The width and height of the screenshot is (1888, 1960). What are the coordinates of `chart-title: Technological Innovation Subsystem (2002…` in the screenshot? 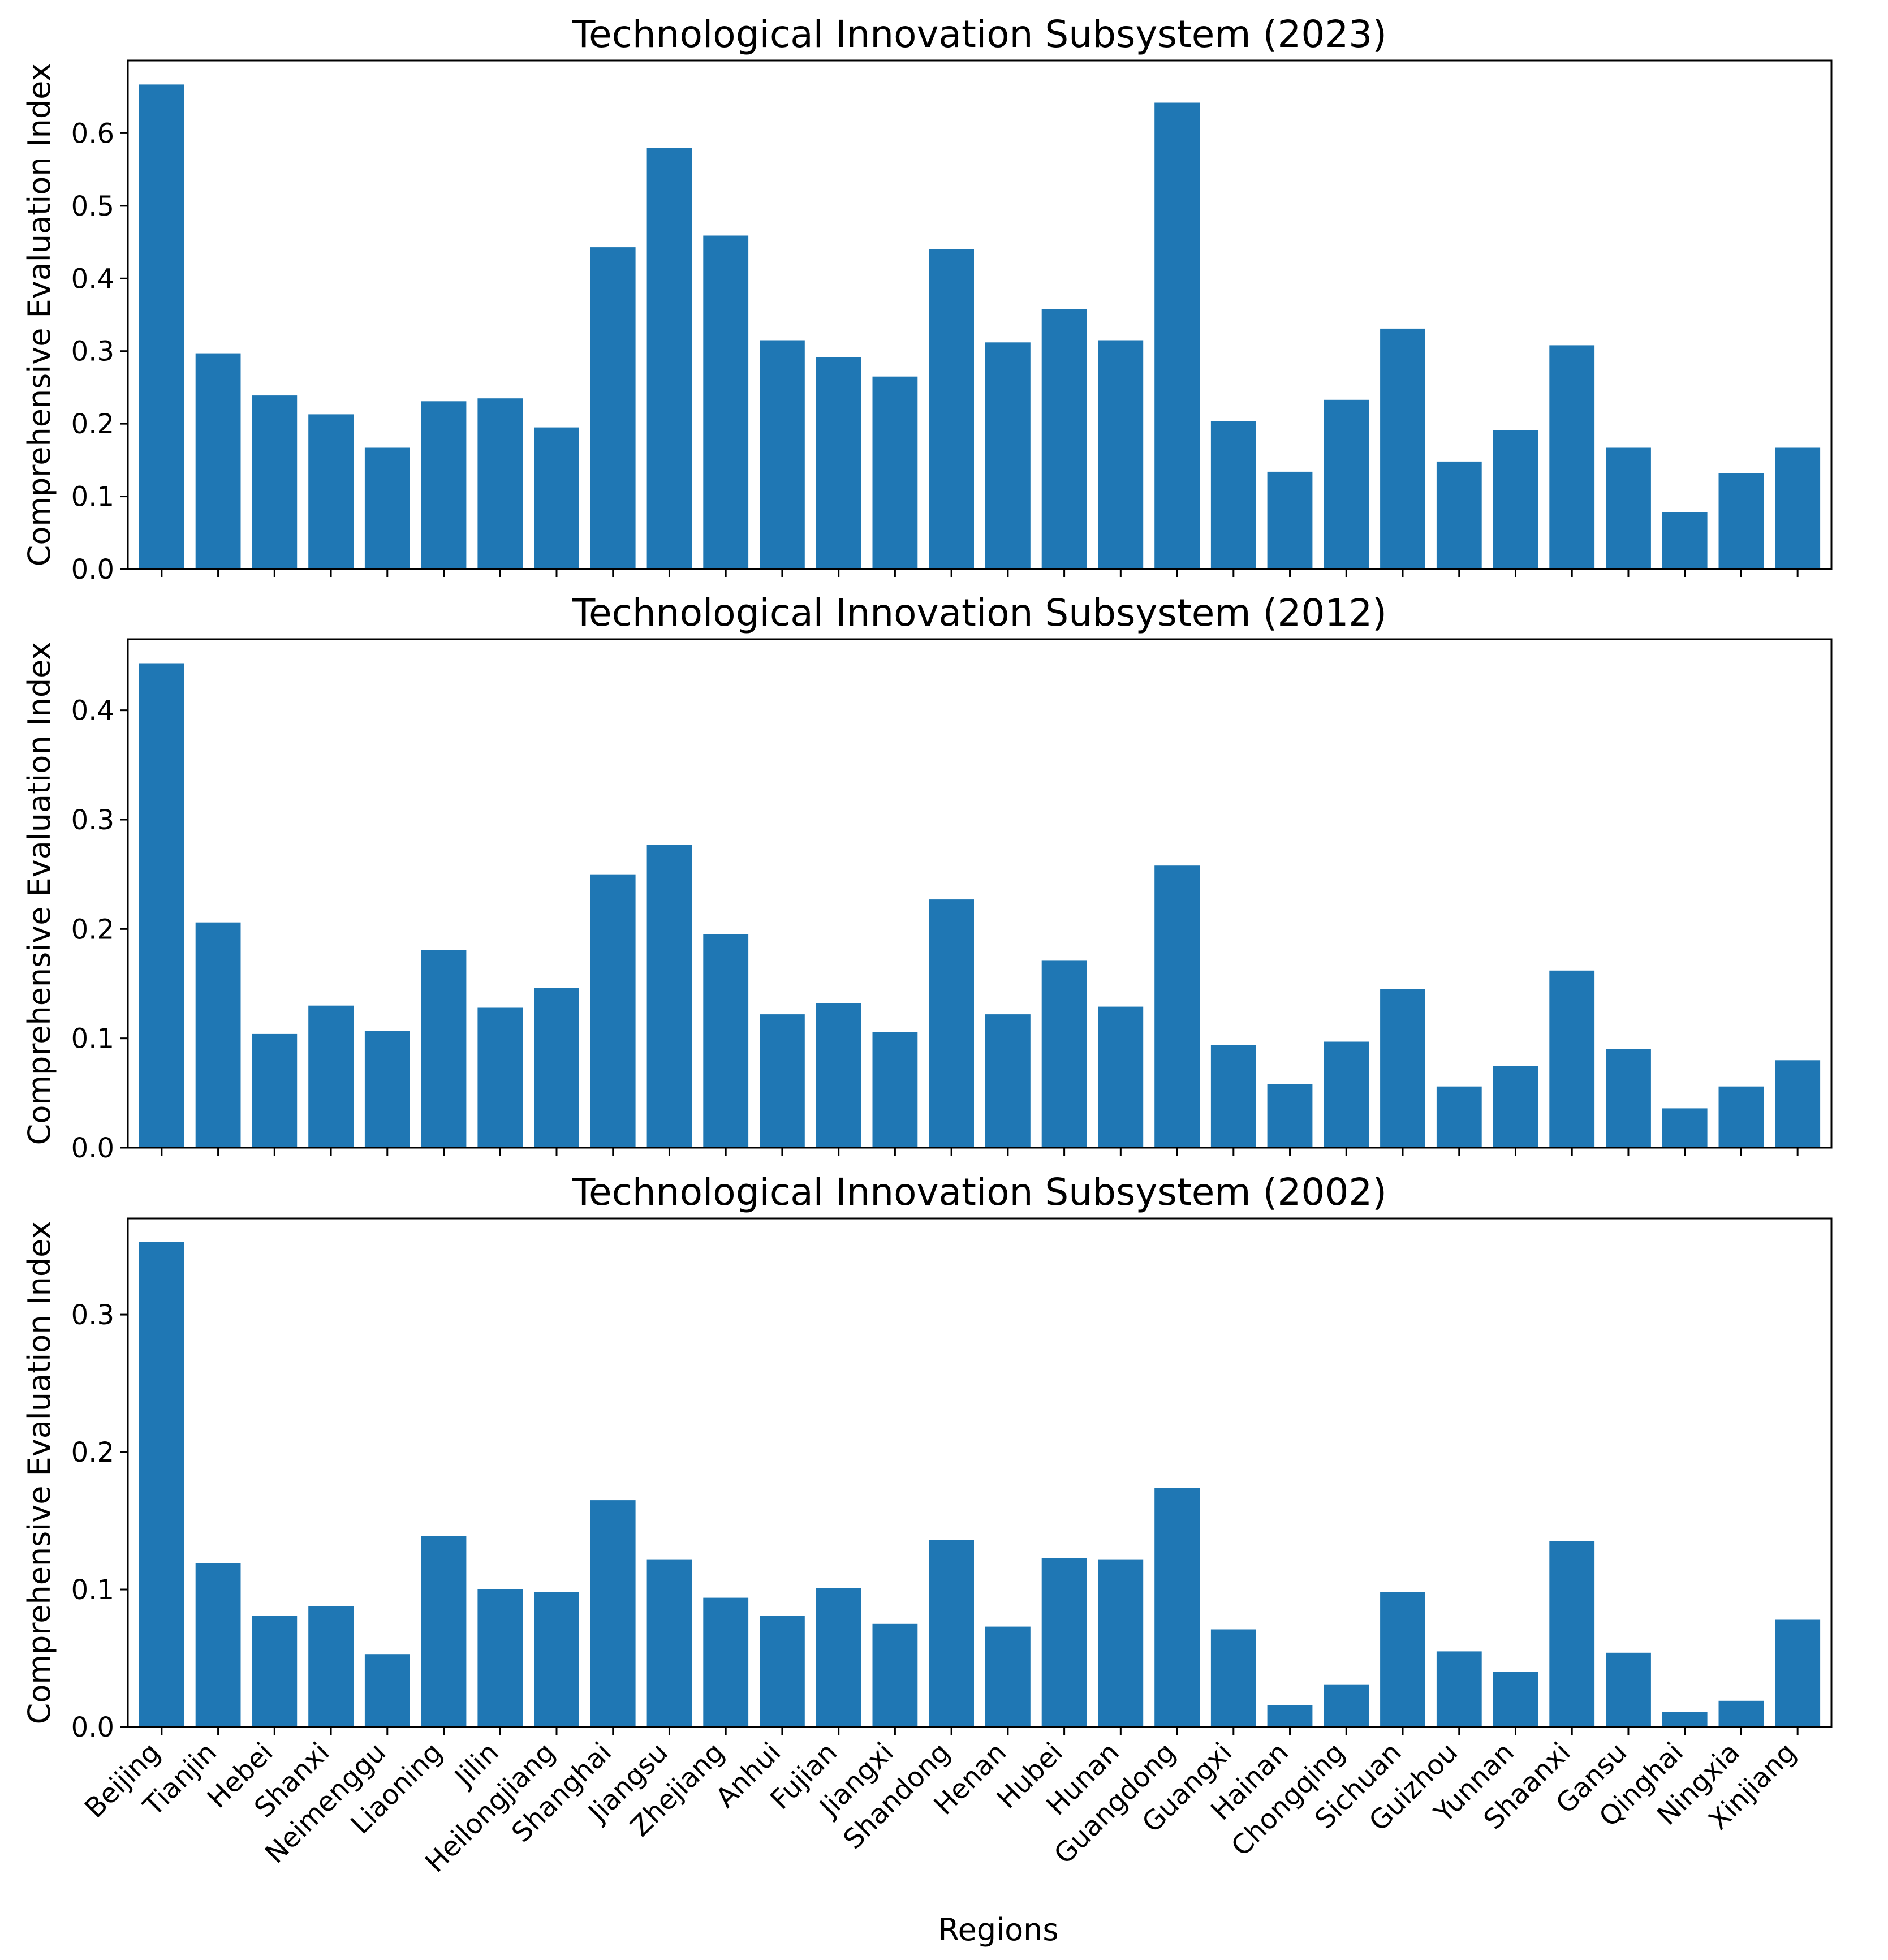 It's located at (980, 1192).